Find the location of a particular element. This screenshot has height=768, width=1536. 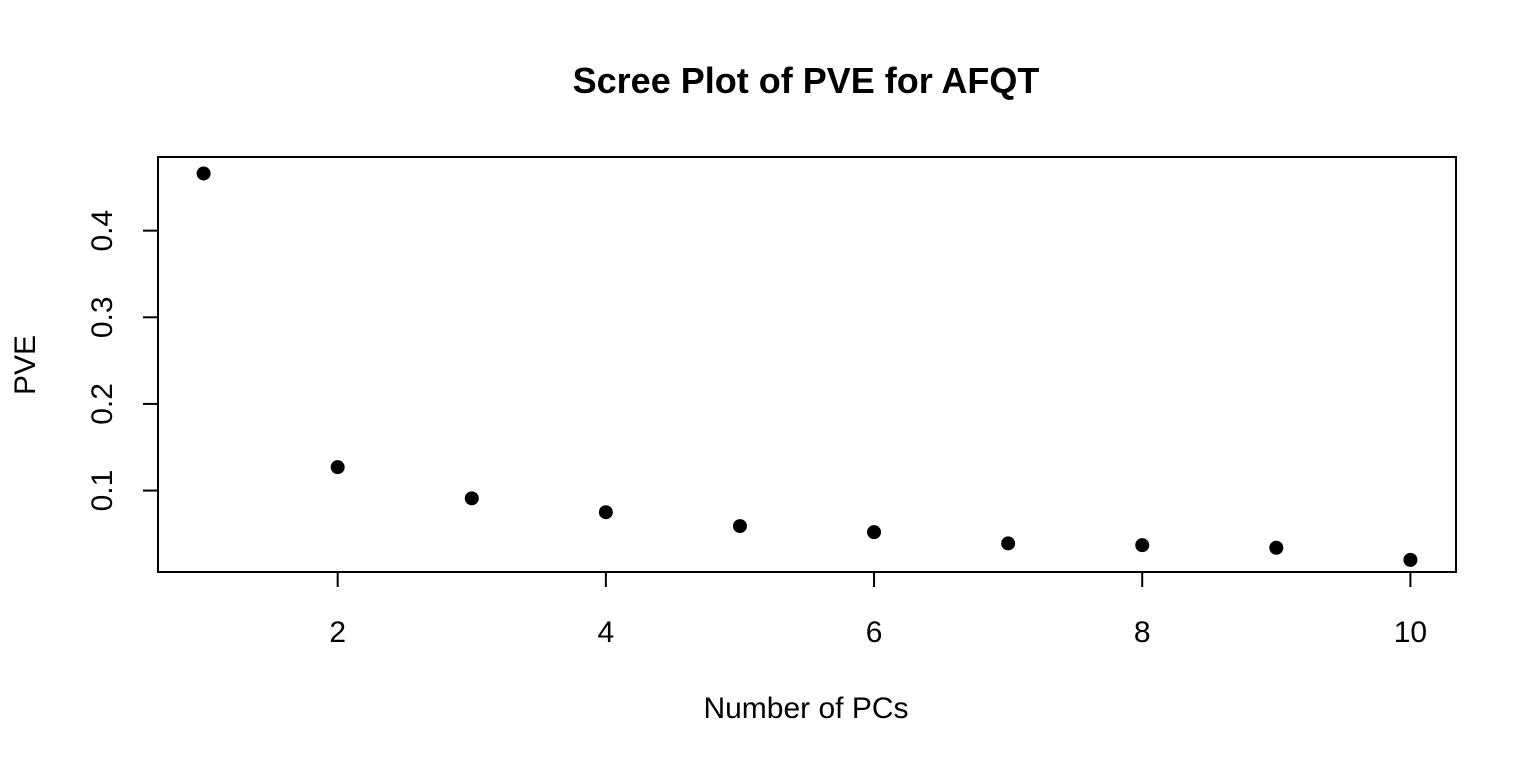

x-tick-label: 10 is located at coordinates (1410, 632).